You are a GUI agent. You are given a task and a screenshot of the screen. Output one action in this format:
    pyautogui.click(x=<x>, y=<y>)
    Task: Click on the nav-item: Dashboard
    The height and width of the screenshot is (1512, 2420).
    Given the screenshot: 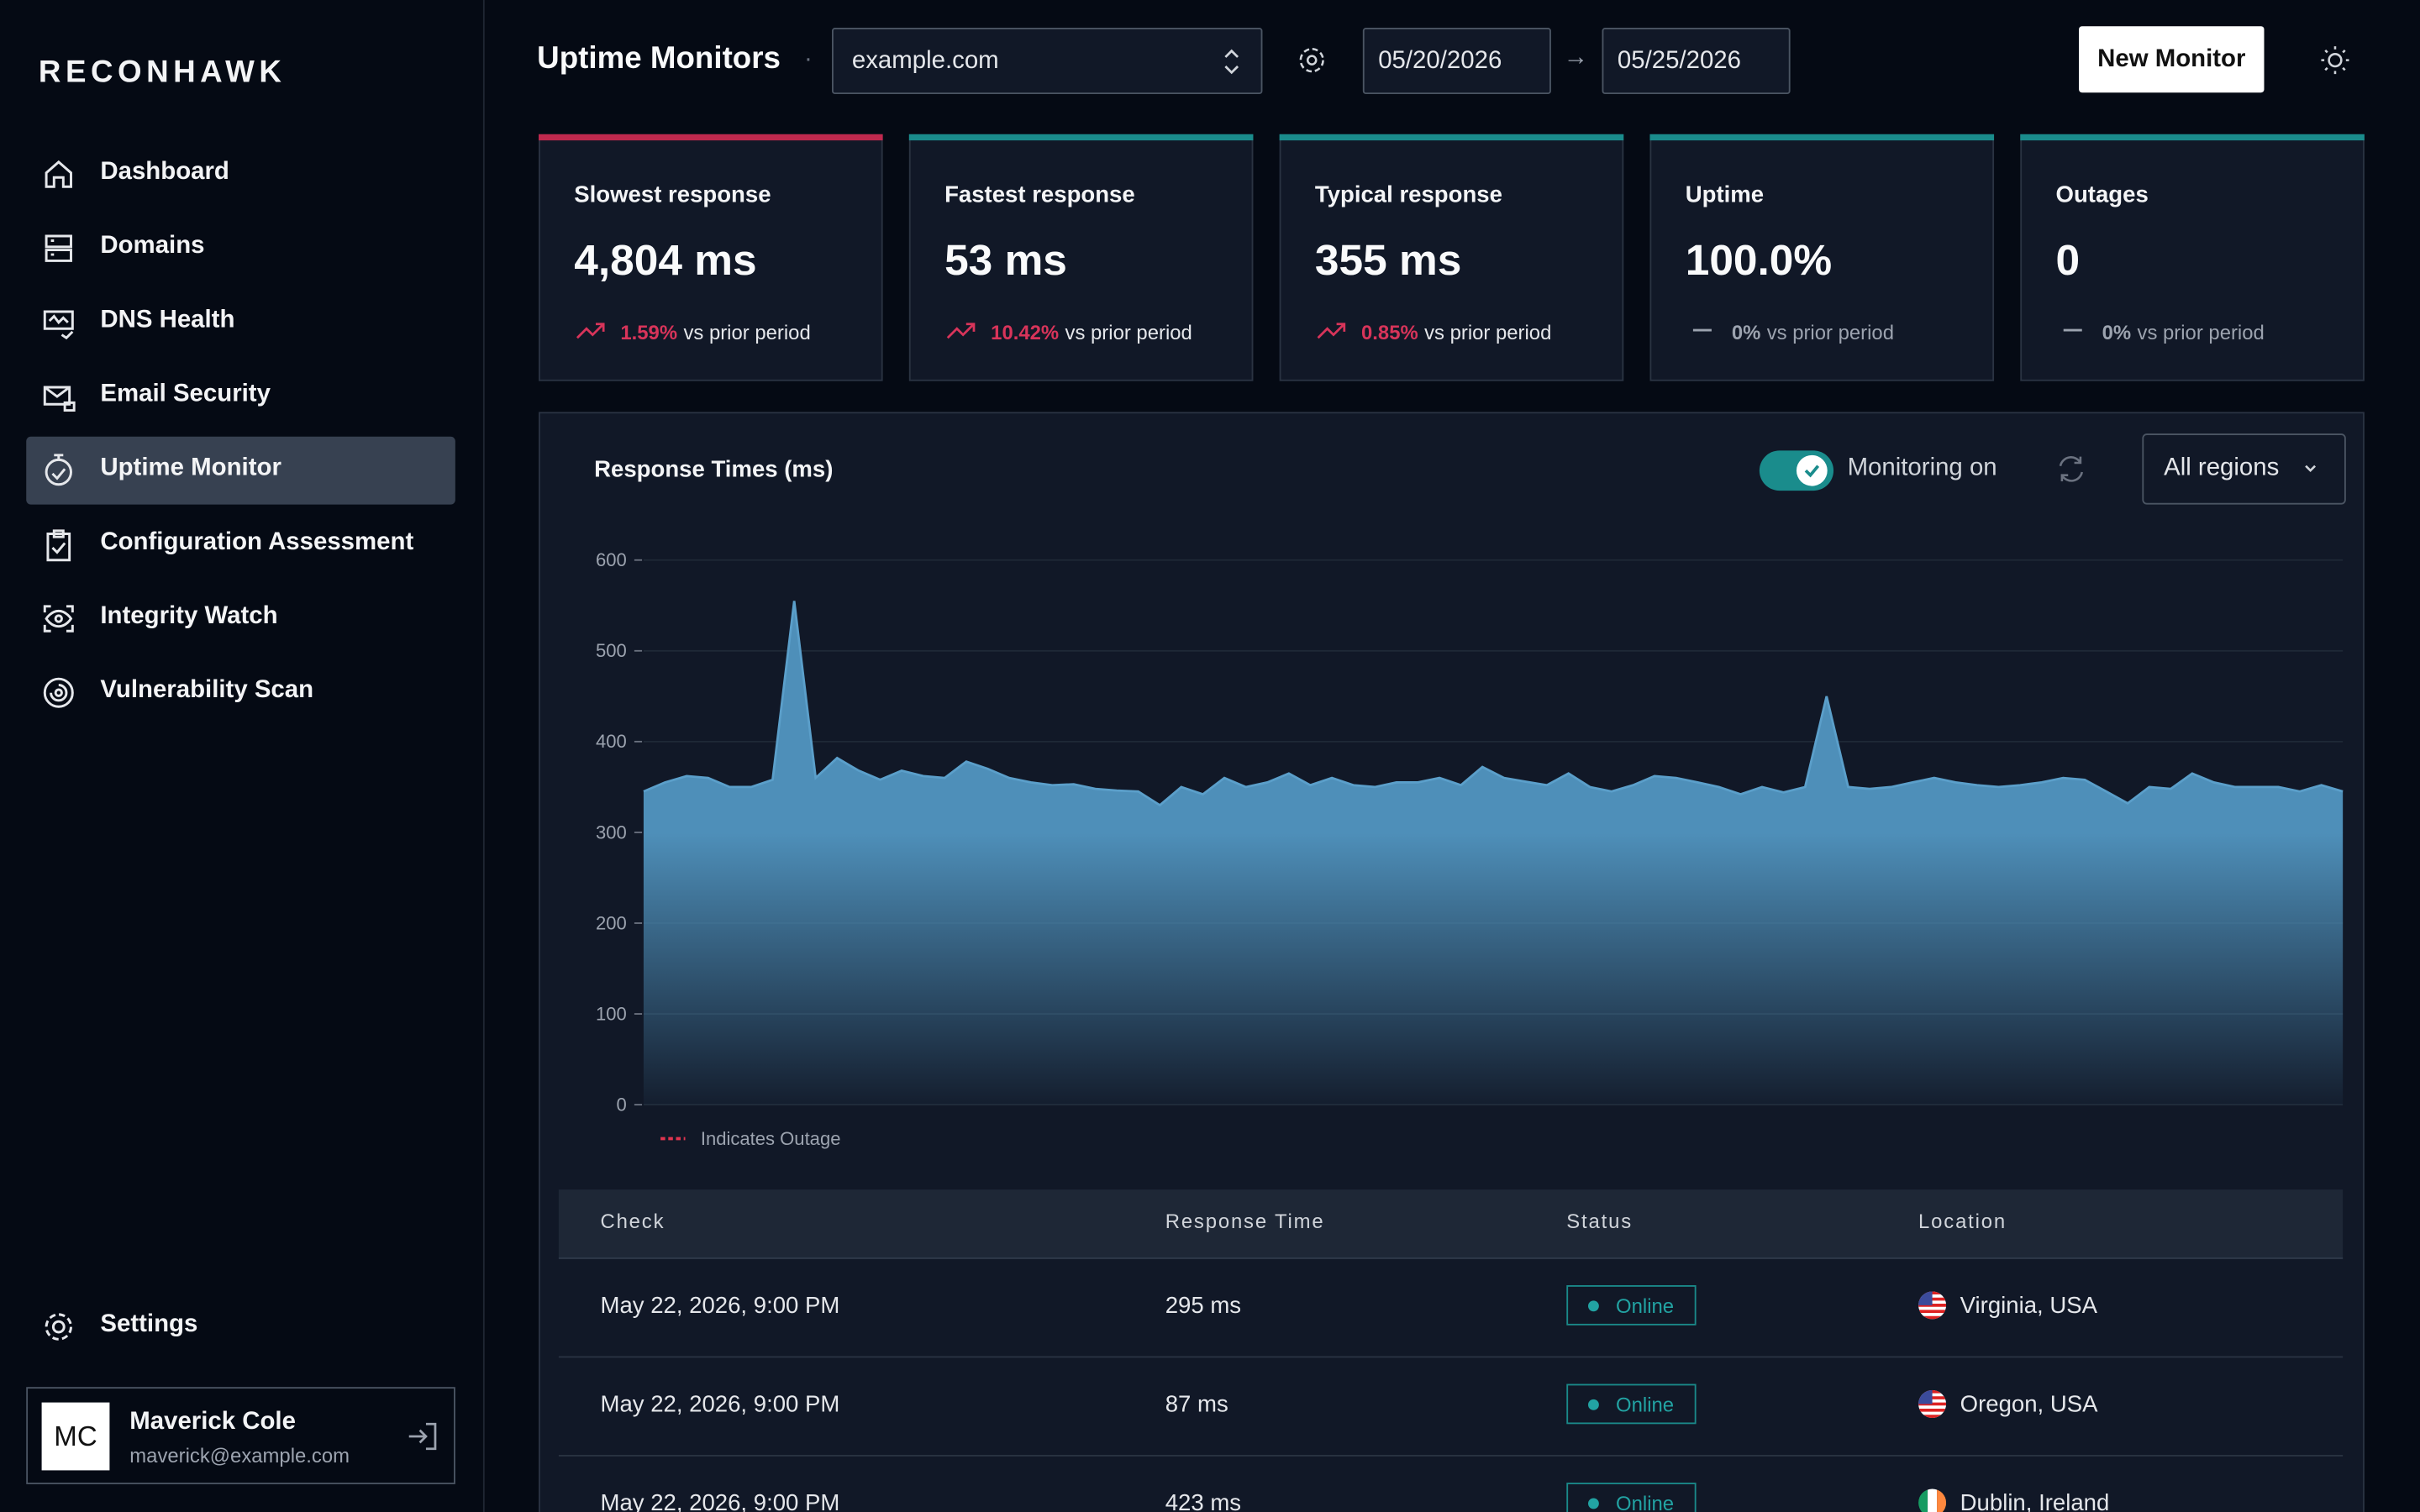 What is the action you would take?
    pyautogui.click(x=240, y=174)
    